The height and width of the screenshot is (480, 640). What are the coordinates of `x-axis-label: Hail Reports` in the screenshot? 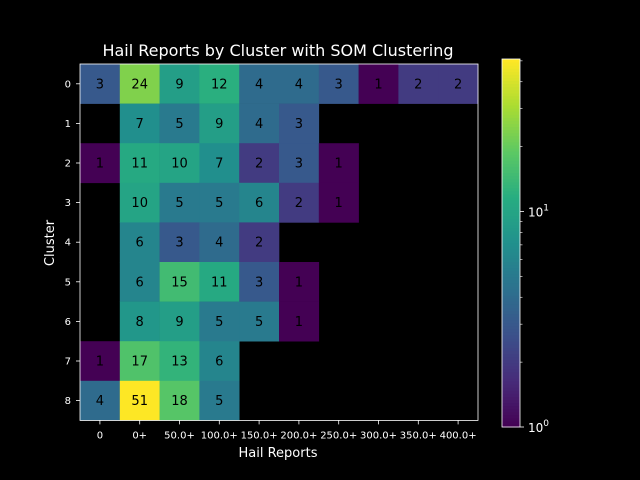 It's located at (278, 453).